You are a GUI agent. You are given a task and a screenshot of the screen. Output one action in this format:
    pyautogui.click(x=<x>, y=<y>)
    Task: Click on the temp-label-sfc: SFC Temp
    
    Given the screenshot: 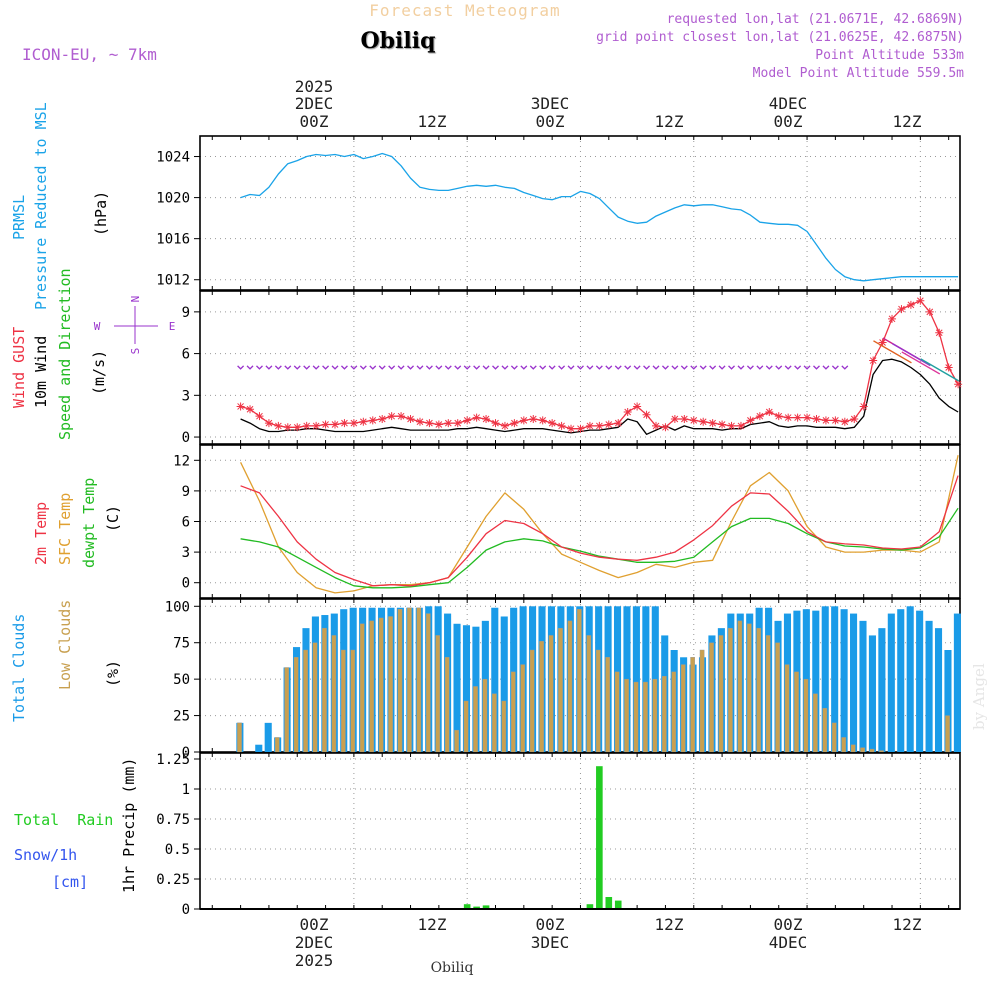 What is the action you would take?
    pyautogui.click(x=65, y=529)
    